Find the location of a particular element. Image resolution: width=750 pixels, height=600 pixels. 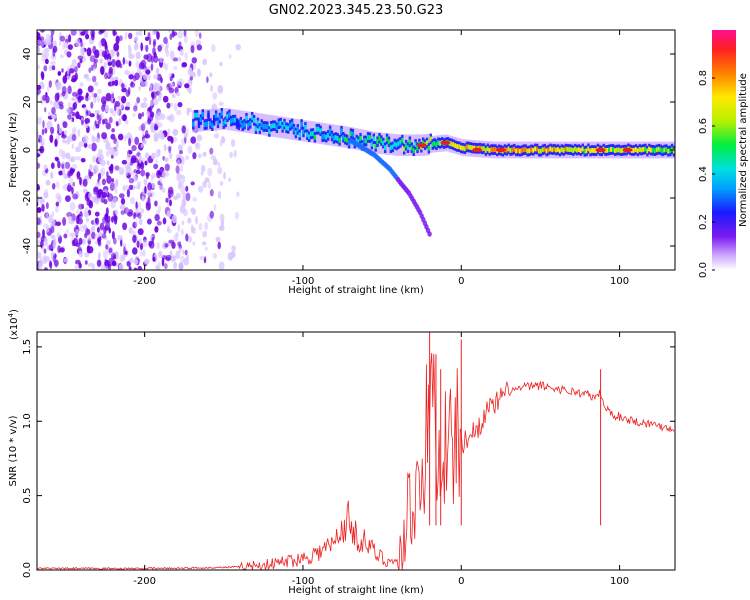

bottom-ytick-label: 1.0 is located at coordinates (27, 421).